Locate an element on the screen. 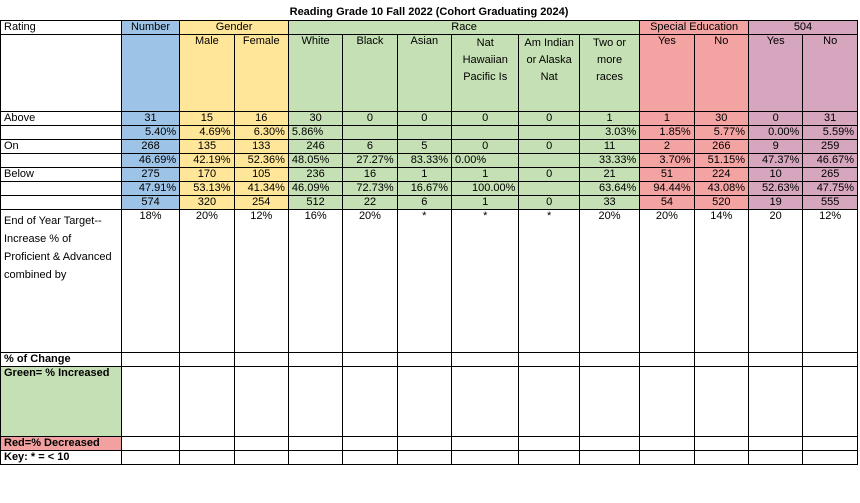 The image size is (860, 503). 504-header: 504 is located at coordinates (803, 27).